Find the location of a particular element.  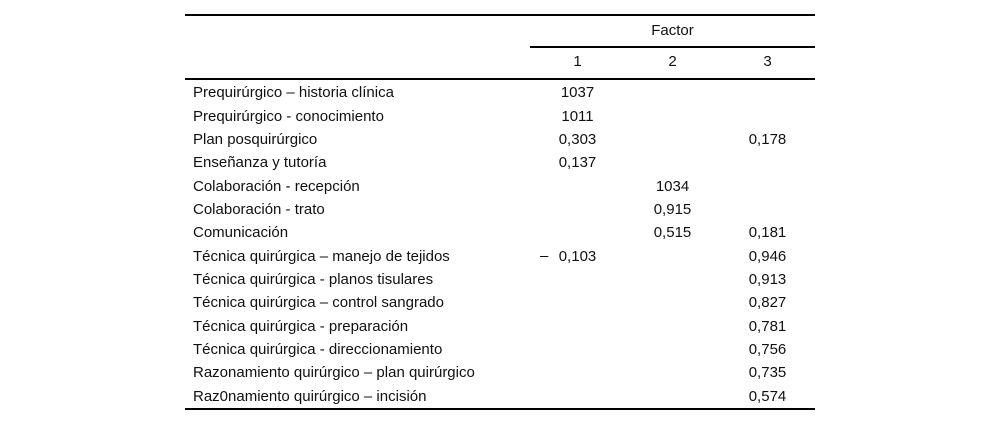

factor2-cell: 1034 is located at coordinates (672, 186).